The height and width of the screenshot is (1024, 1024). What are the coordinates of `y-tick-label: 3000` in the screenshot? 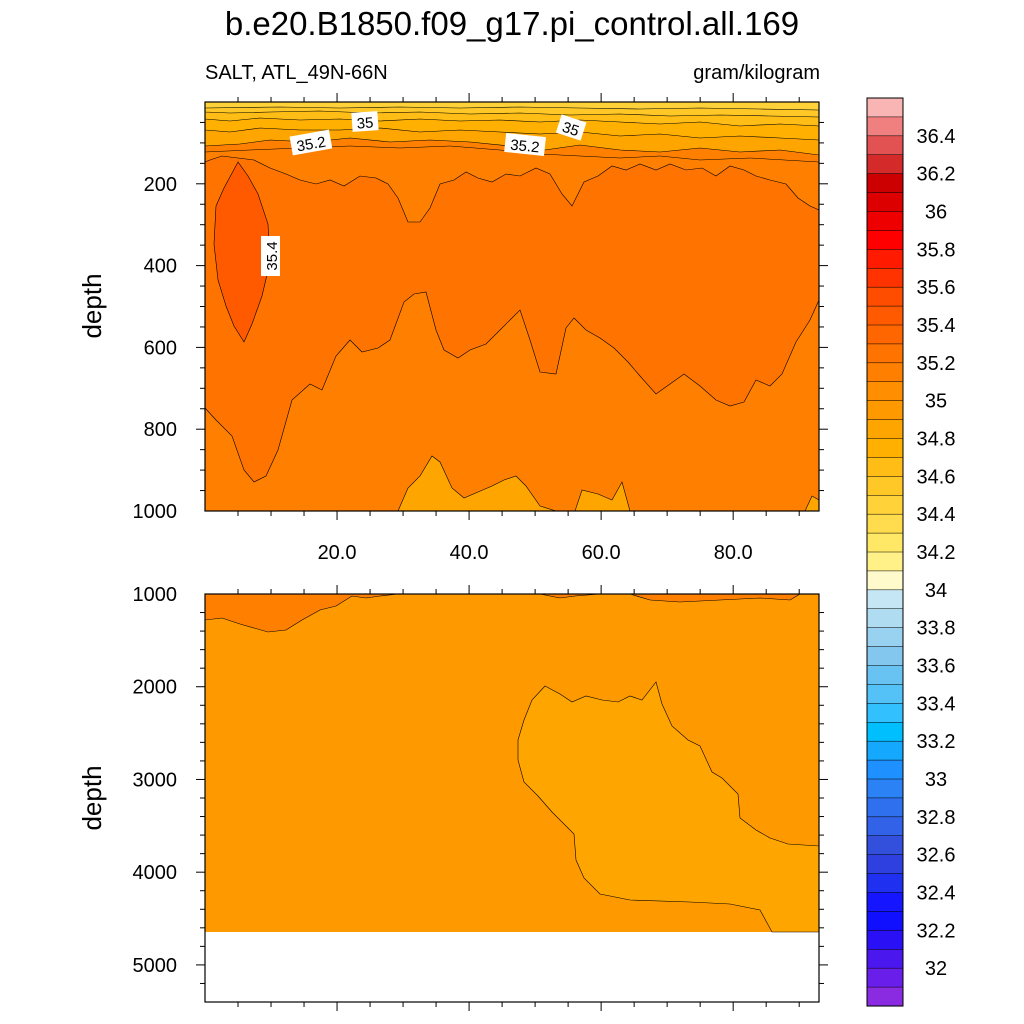 It's located at (155, 780).